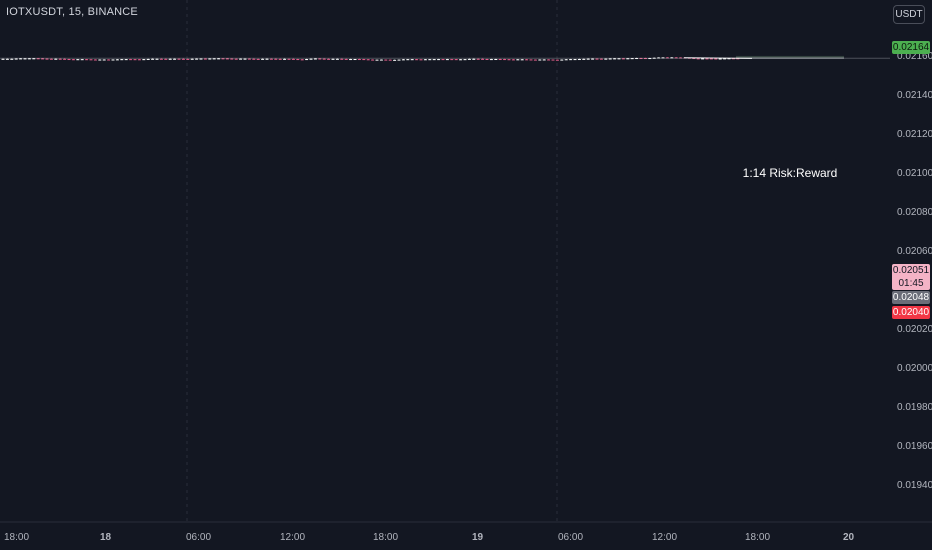 This screenshot has height=550, width=932. Describe the element at coordinates (790, 57) in the screenshot. I see `target-zone` at that location.